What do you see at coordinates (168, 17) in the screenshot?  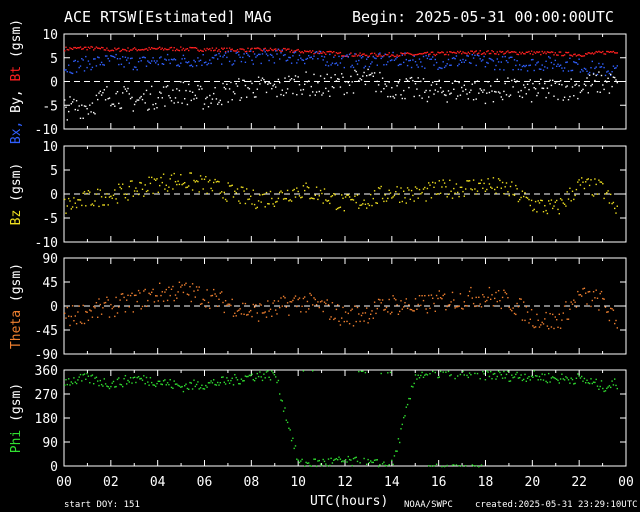 I see `chart-title: ACE RTSW[Estimated] MAG` at bounding box center [168, 17].